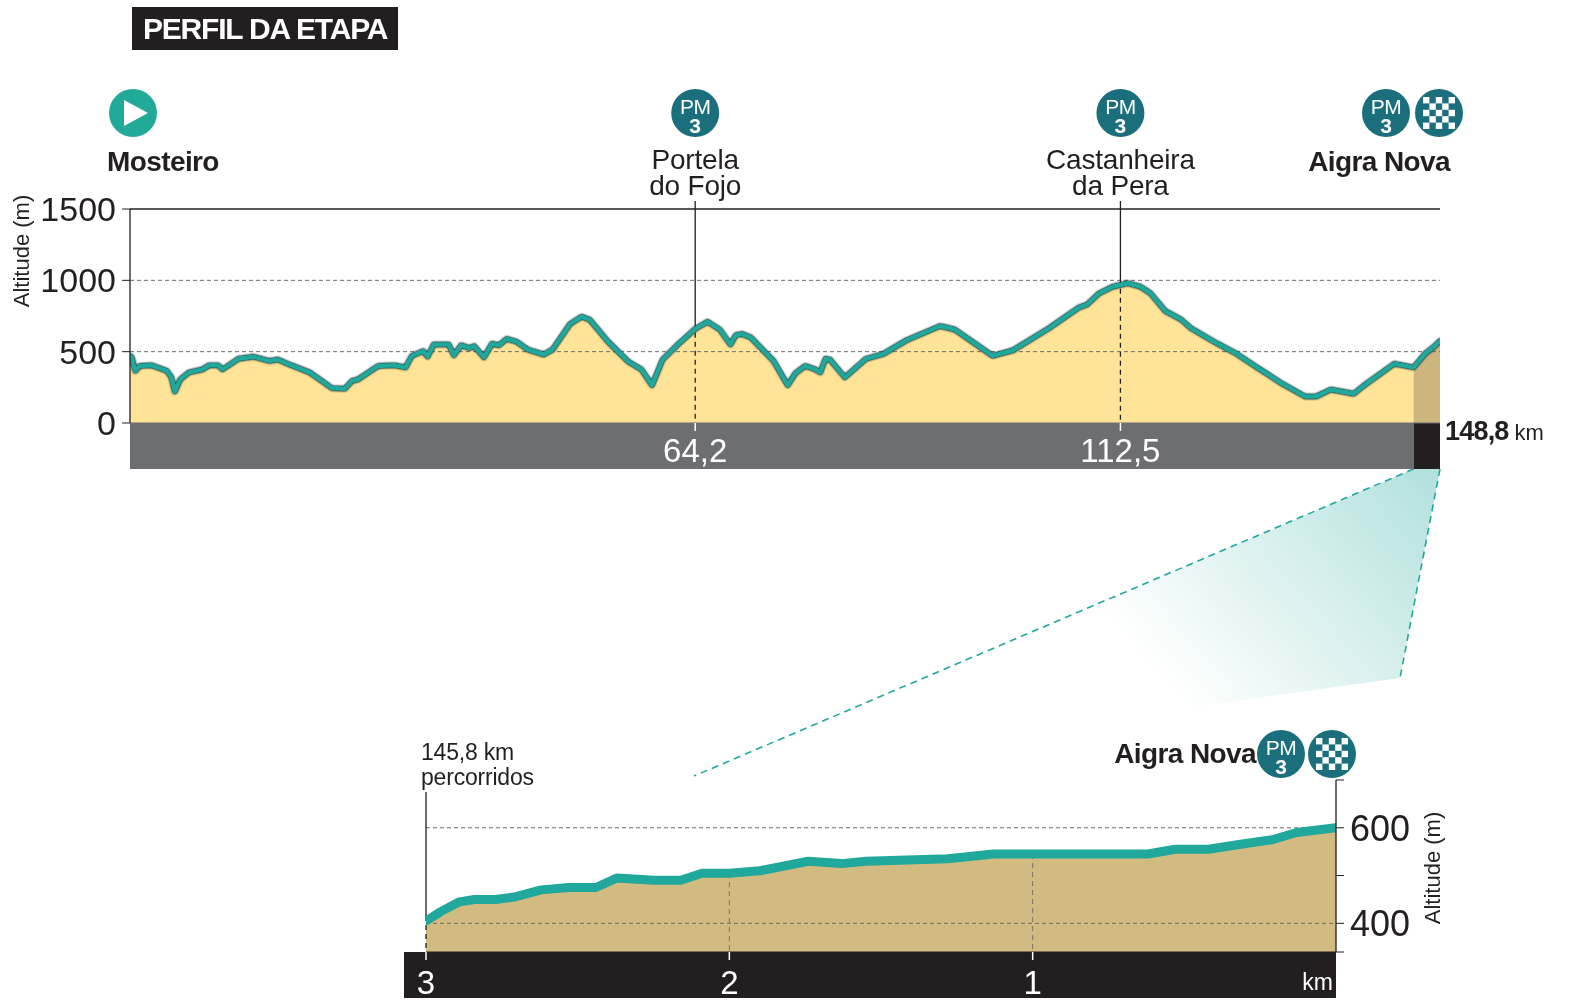 This screenshot has width=1581, height=1006. What do you see at coordinates (426, 983) in the screenshot?
I see `x-tick-label: 3` at bounding box center [426, 983].